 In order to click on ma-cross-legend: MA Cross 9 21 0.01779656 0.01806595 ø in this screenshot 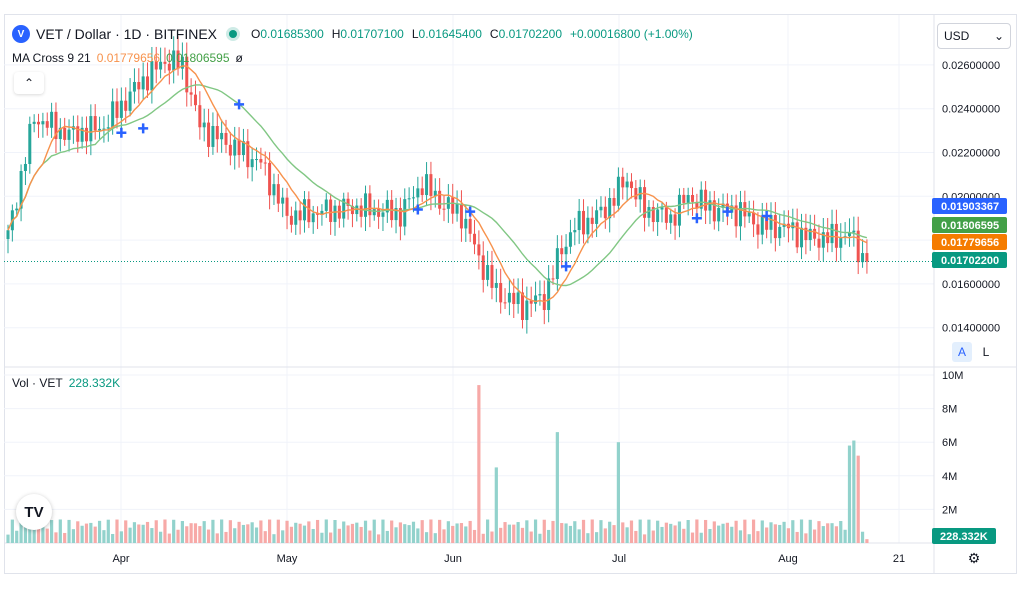, I will do `click(127, 58)`.